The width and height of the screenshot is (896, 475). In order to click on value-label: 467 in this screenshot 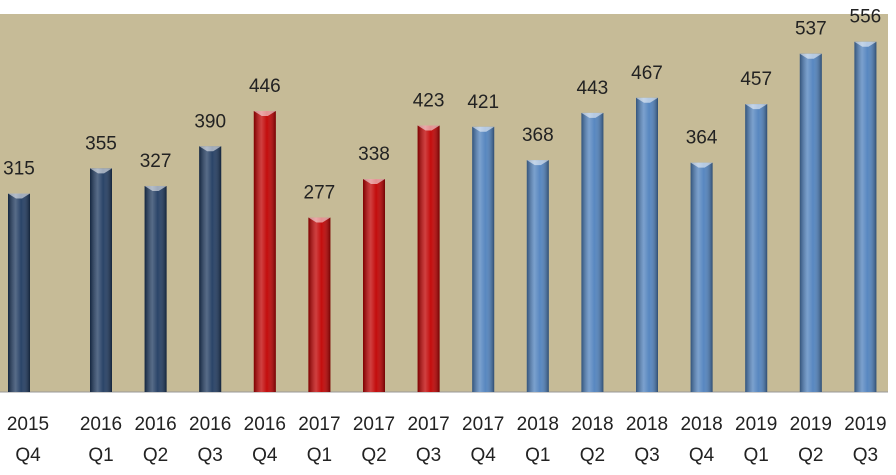, I will do `click(647, 73)`.